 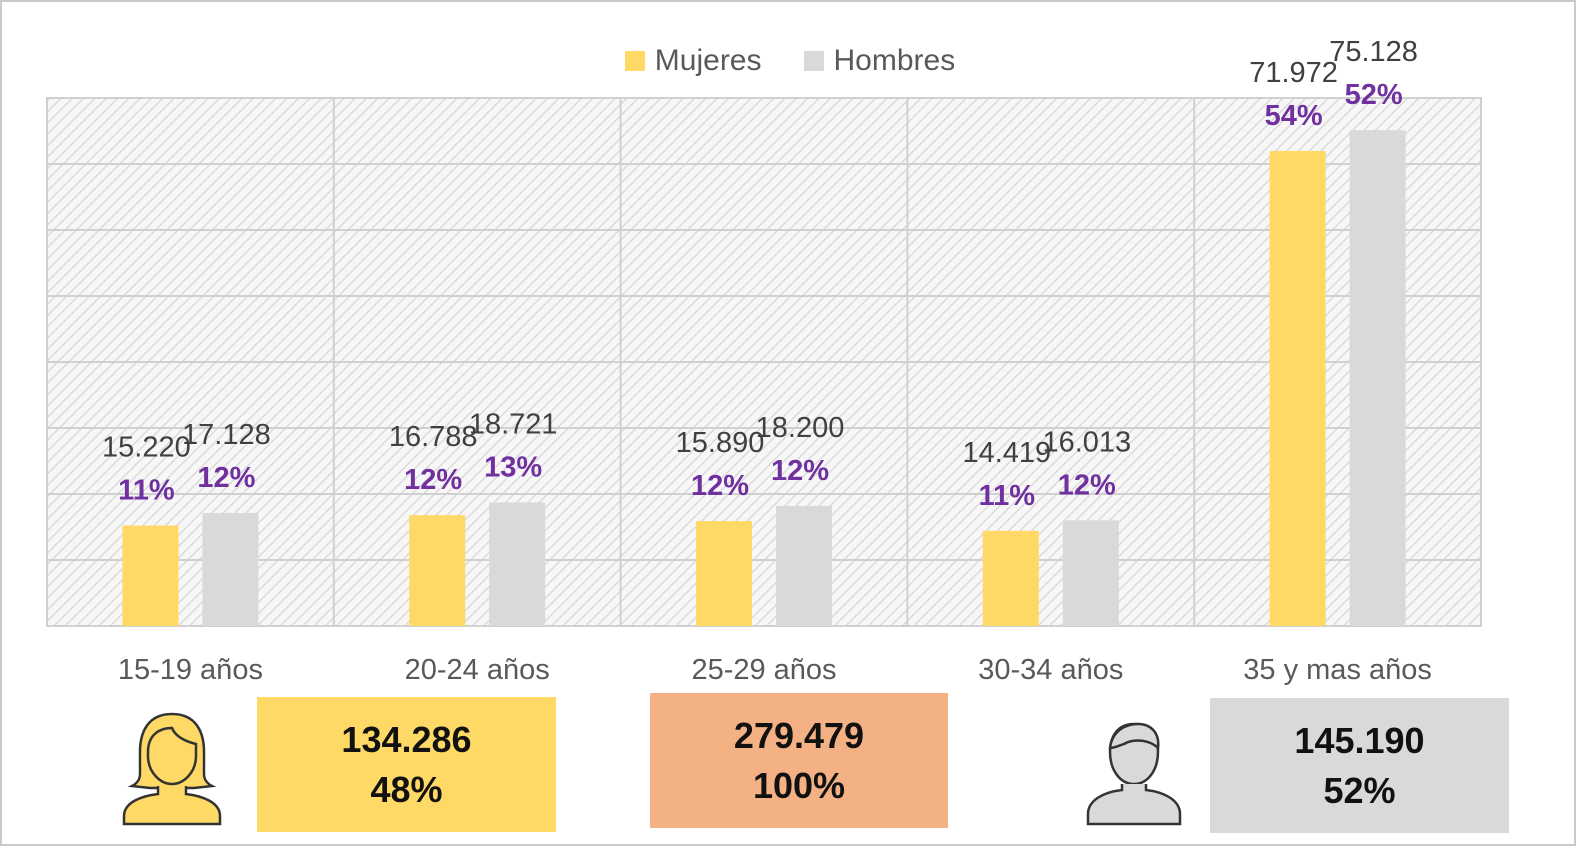 What do you see at coordinates (763, 670) in the screenshot?
I see `x-tick-label: 25-29 años` at bounding box center [763, 670].